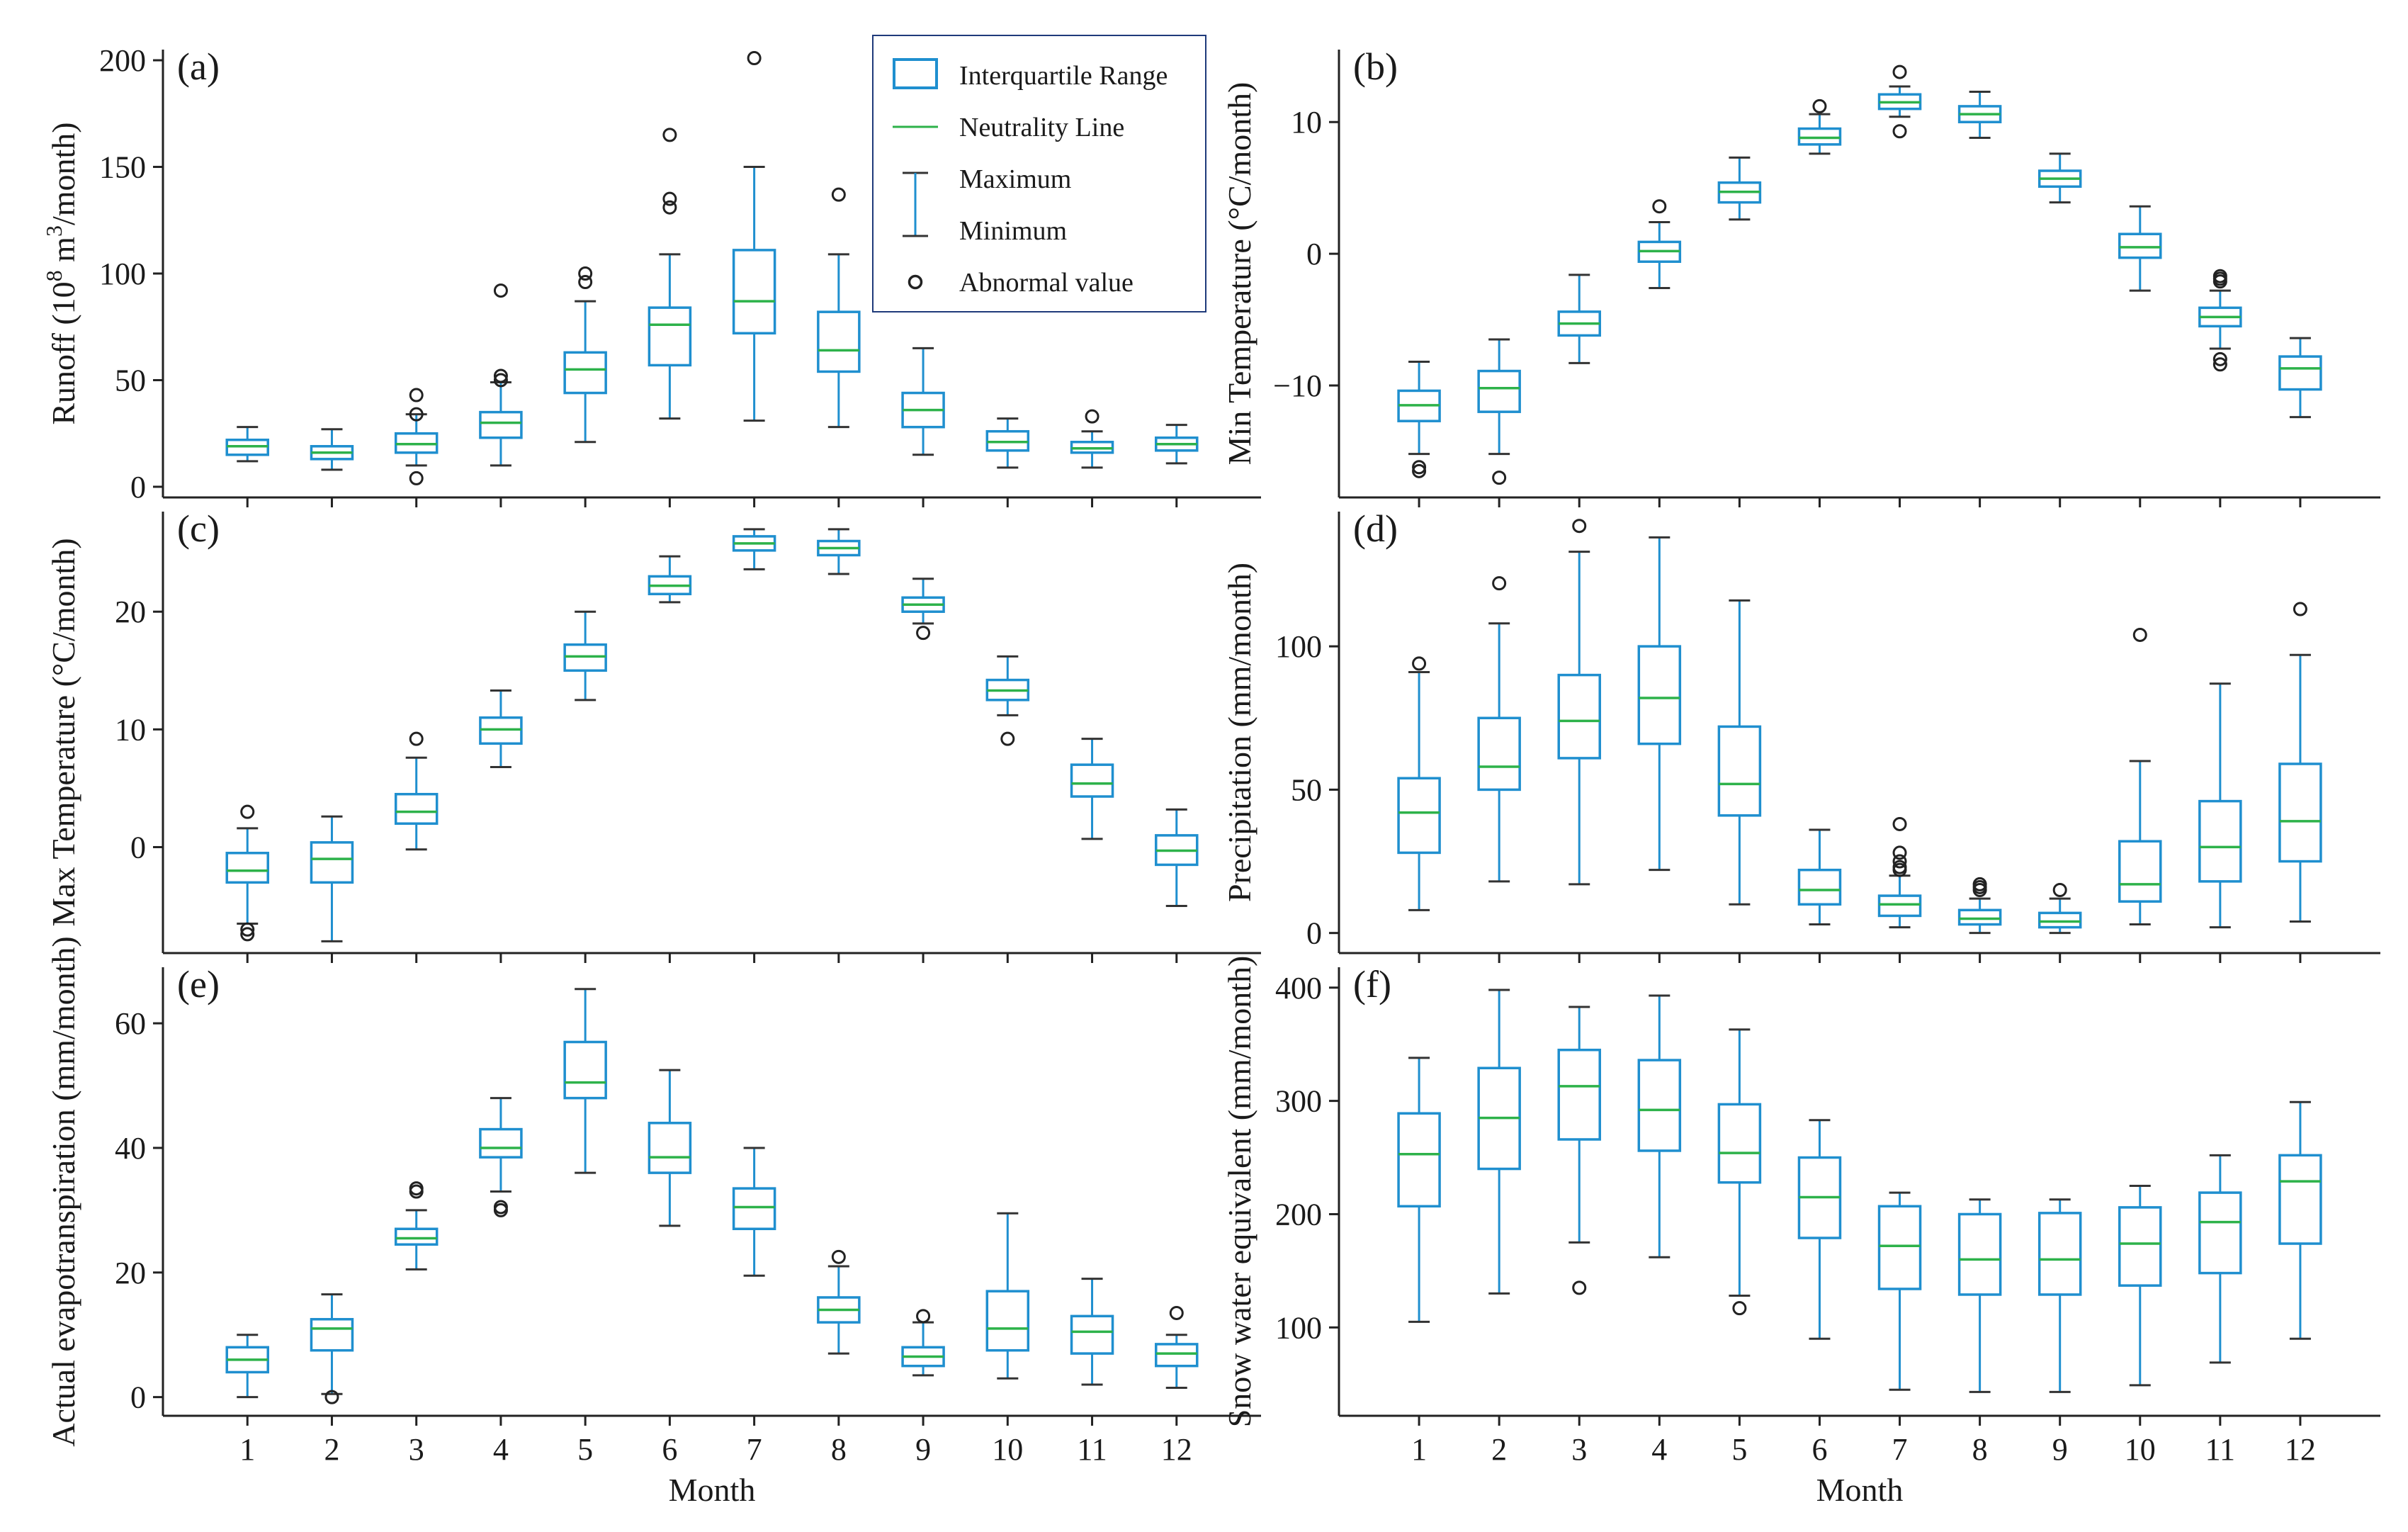  What do you see at coordinates (915, 282) in the screenshot?
I see `legend-outlier-swatch` at bounding box center [915, 282].